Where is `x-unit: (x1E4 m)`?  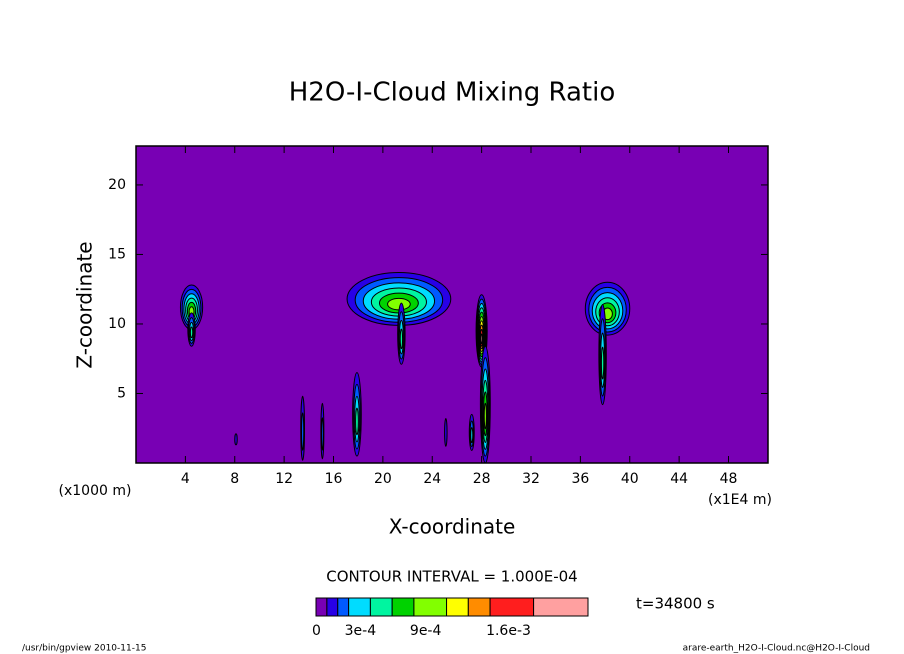 x-unit: (x1E4 m) is located at coordinates (740, 500).